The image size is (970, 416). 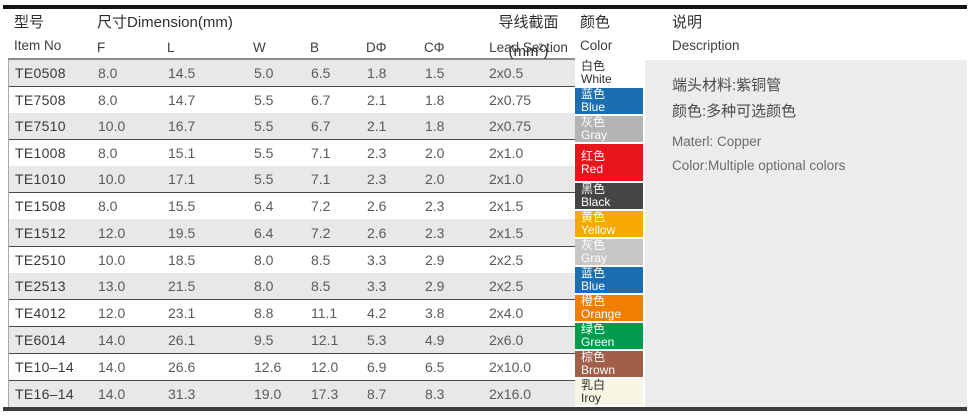 I want to click on cell-c: 2.9, so click(x=435, y=285).